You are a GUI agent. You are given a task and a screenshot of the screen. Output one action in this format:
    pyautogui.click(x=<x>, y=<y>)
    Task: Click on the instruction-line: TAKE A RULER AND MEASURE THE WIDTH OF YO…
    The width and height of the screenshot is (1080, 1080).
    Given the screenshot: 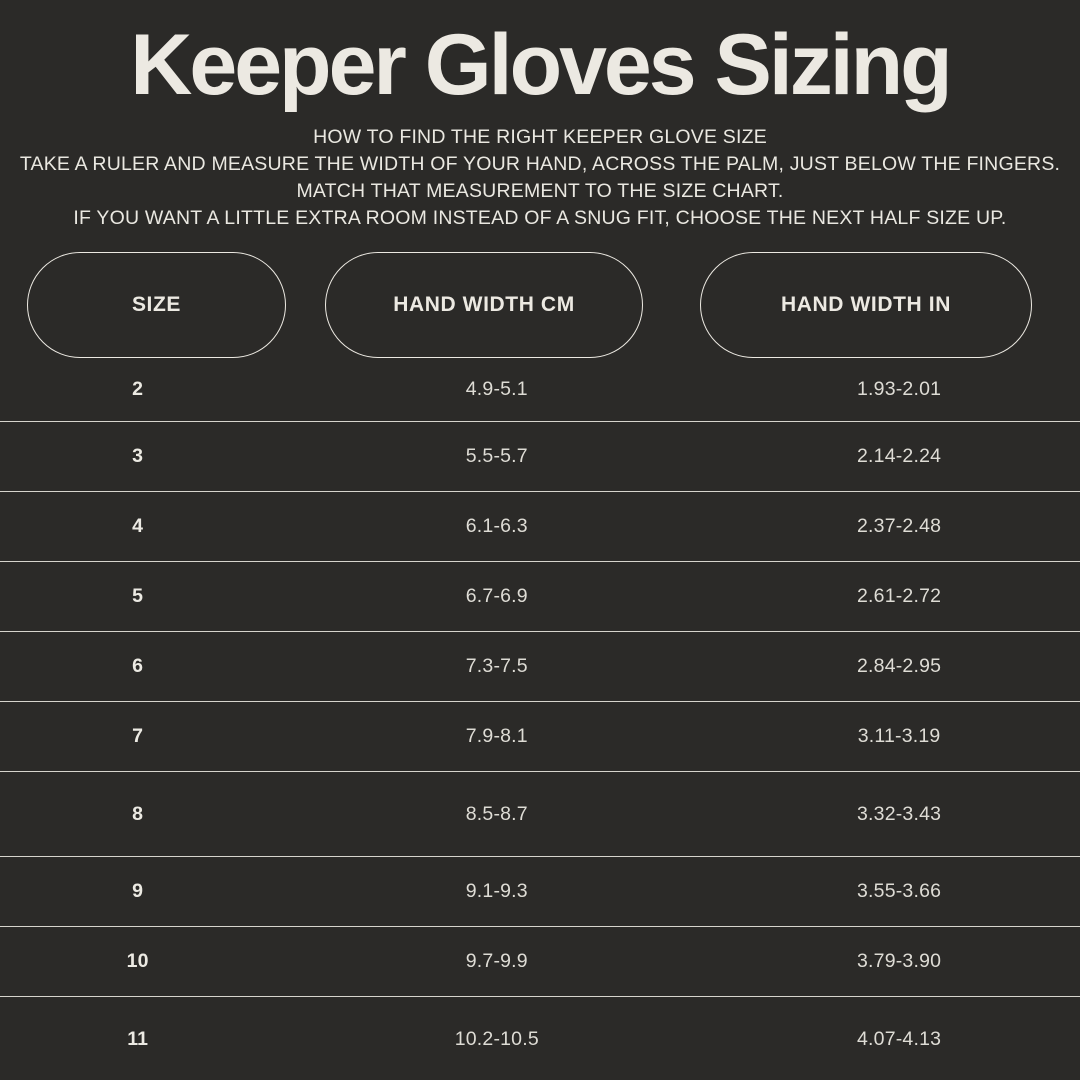 What is the action you would take?
    pyautogui.click(x=540, y=164)
    